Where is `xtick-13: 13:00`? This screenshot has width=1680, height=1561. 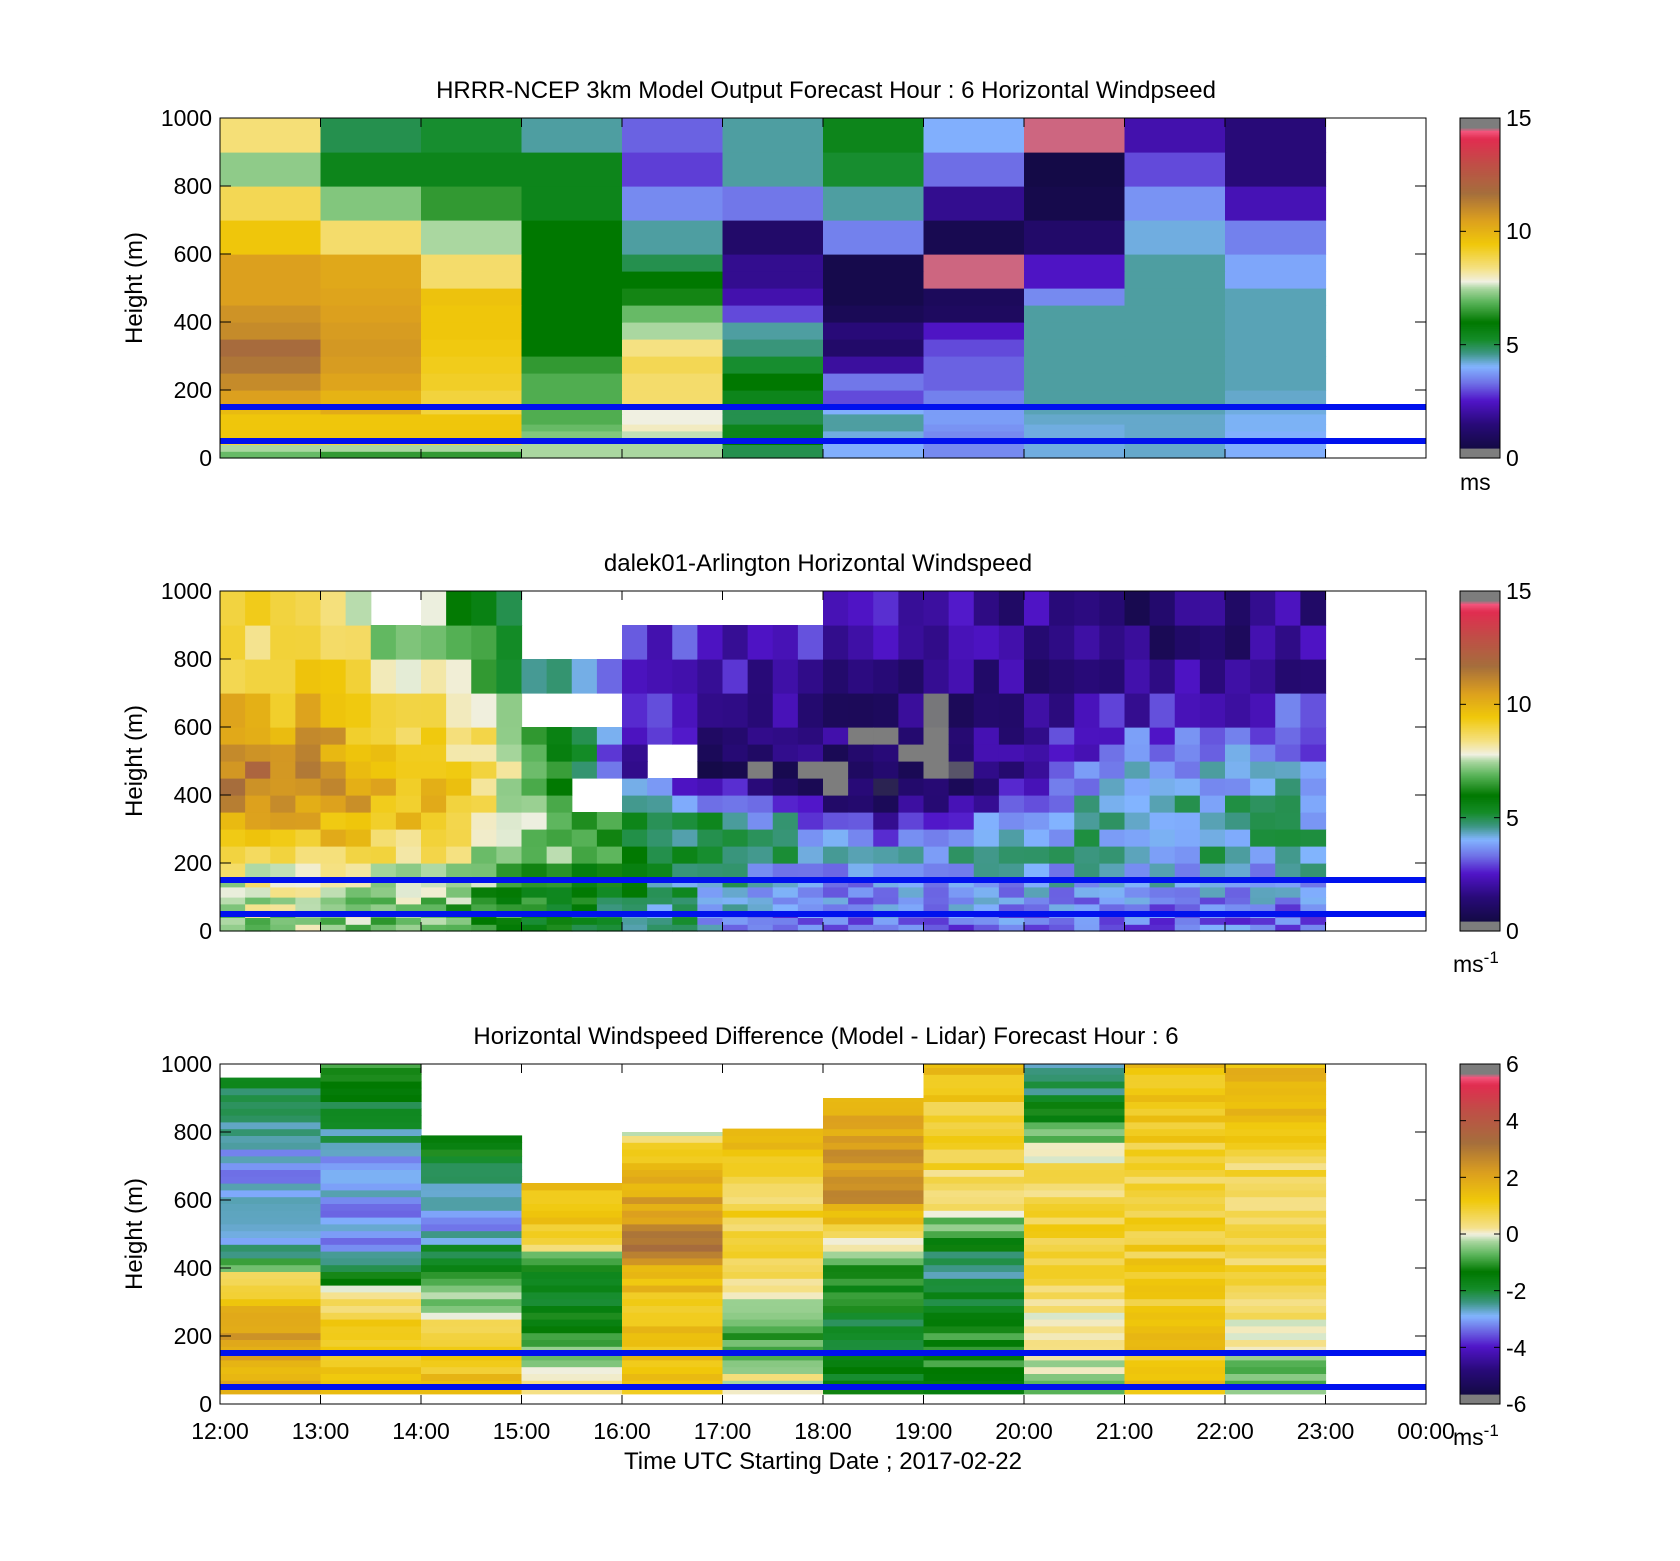
xtick-13: 13:00 is located at coordinates (321, 1431).